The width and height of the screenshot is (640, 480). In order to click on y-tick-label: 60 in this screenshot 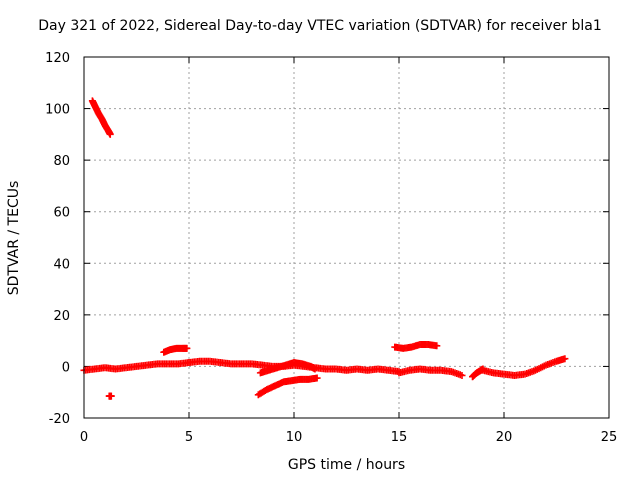, I will do `click(61, 213)`.